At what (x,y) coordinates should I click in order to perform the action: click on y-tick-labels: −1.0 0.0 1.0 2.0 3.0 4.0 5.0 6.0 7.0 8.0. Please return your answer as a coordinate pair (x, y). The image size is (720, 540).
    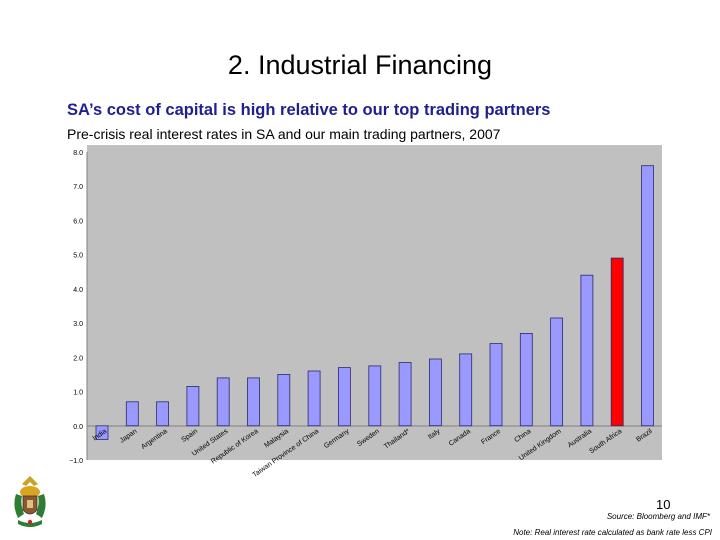
    Looking at the image, I should click on (76, 307).